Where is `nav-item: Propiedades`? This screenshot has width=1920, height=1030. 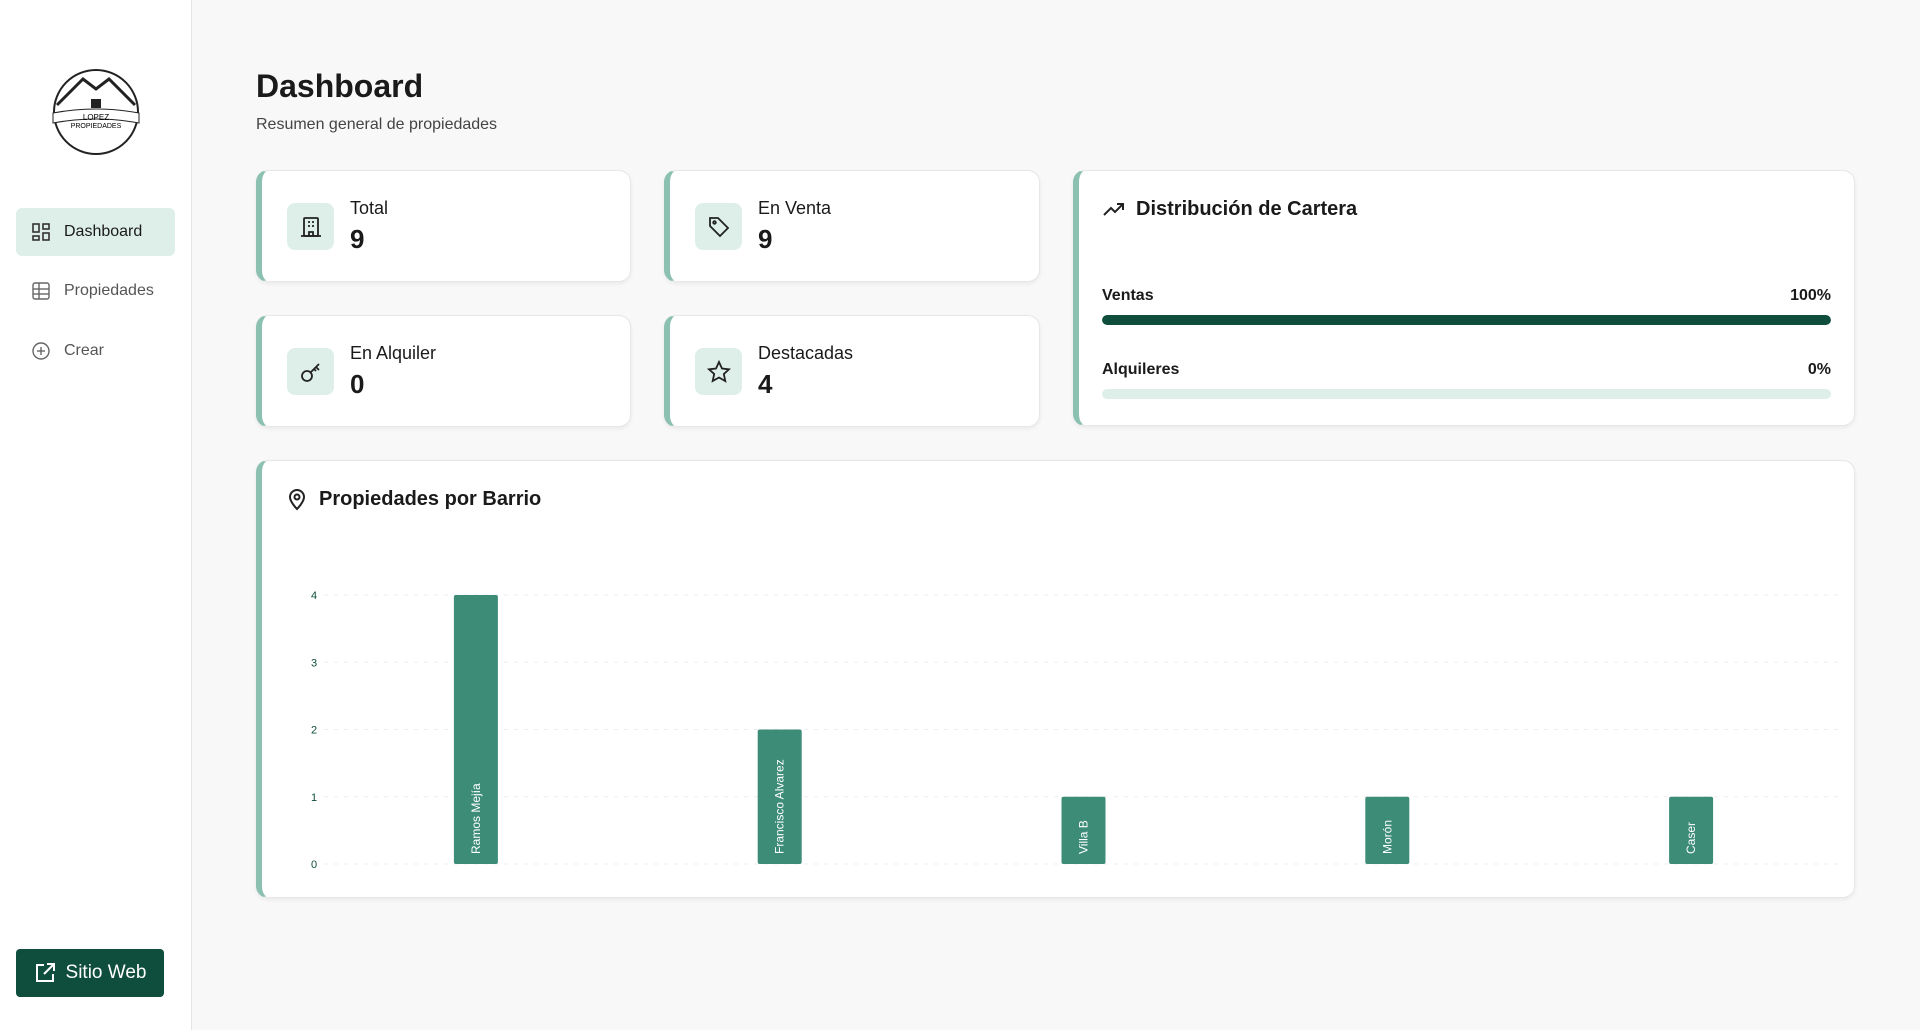
nav-item: Propiedades is located at coordinates (95, 291).